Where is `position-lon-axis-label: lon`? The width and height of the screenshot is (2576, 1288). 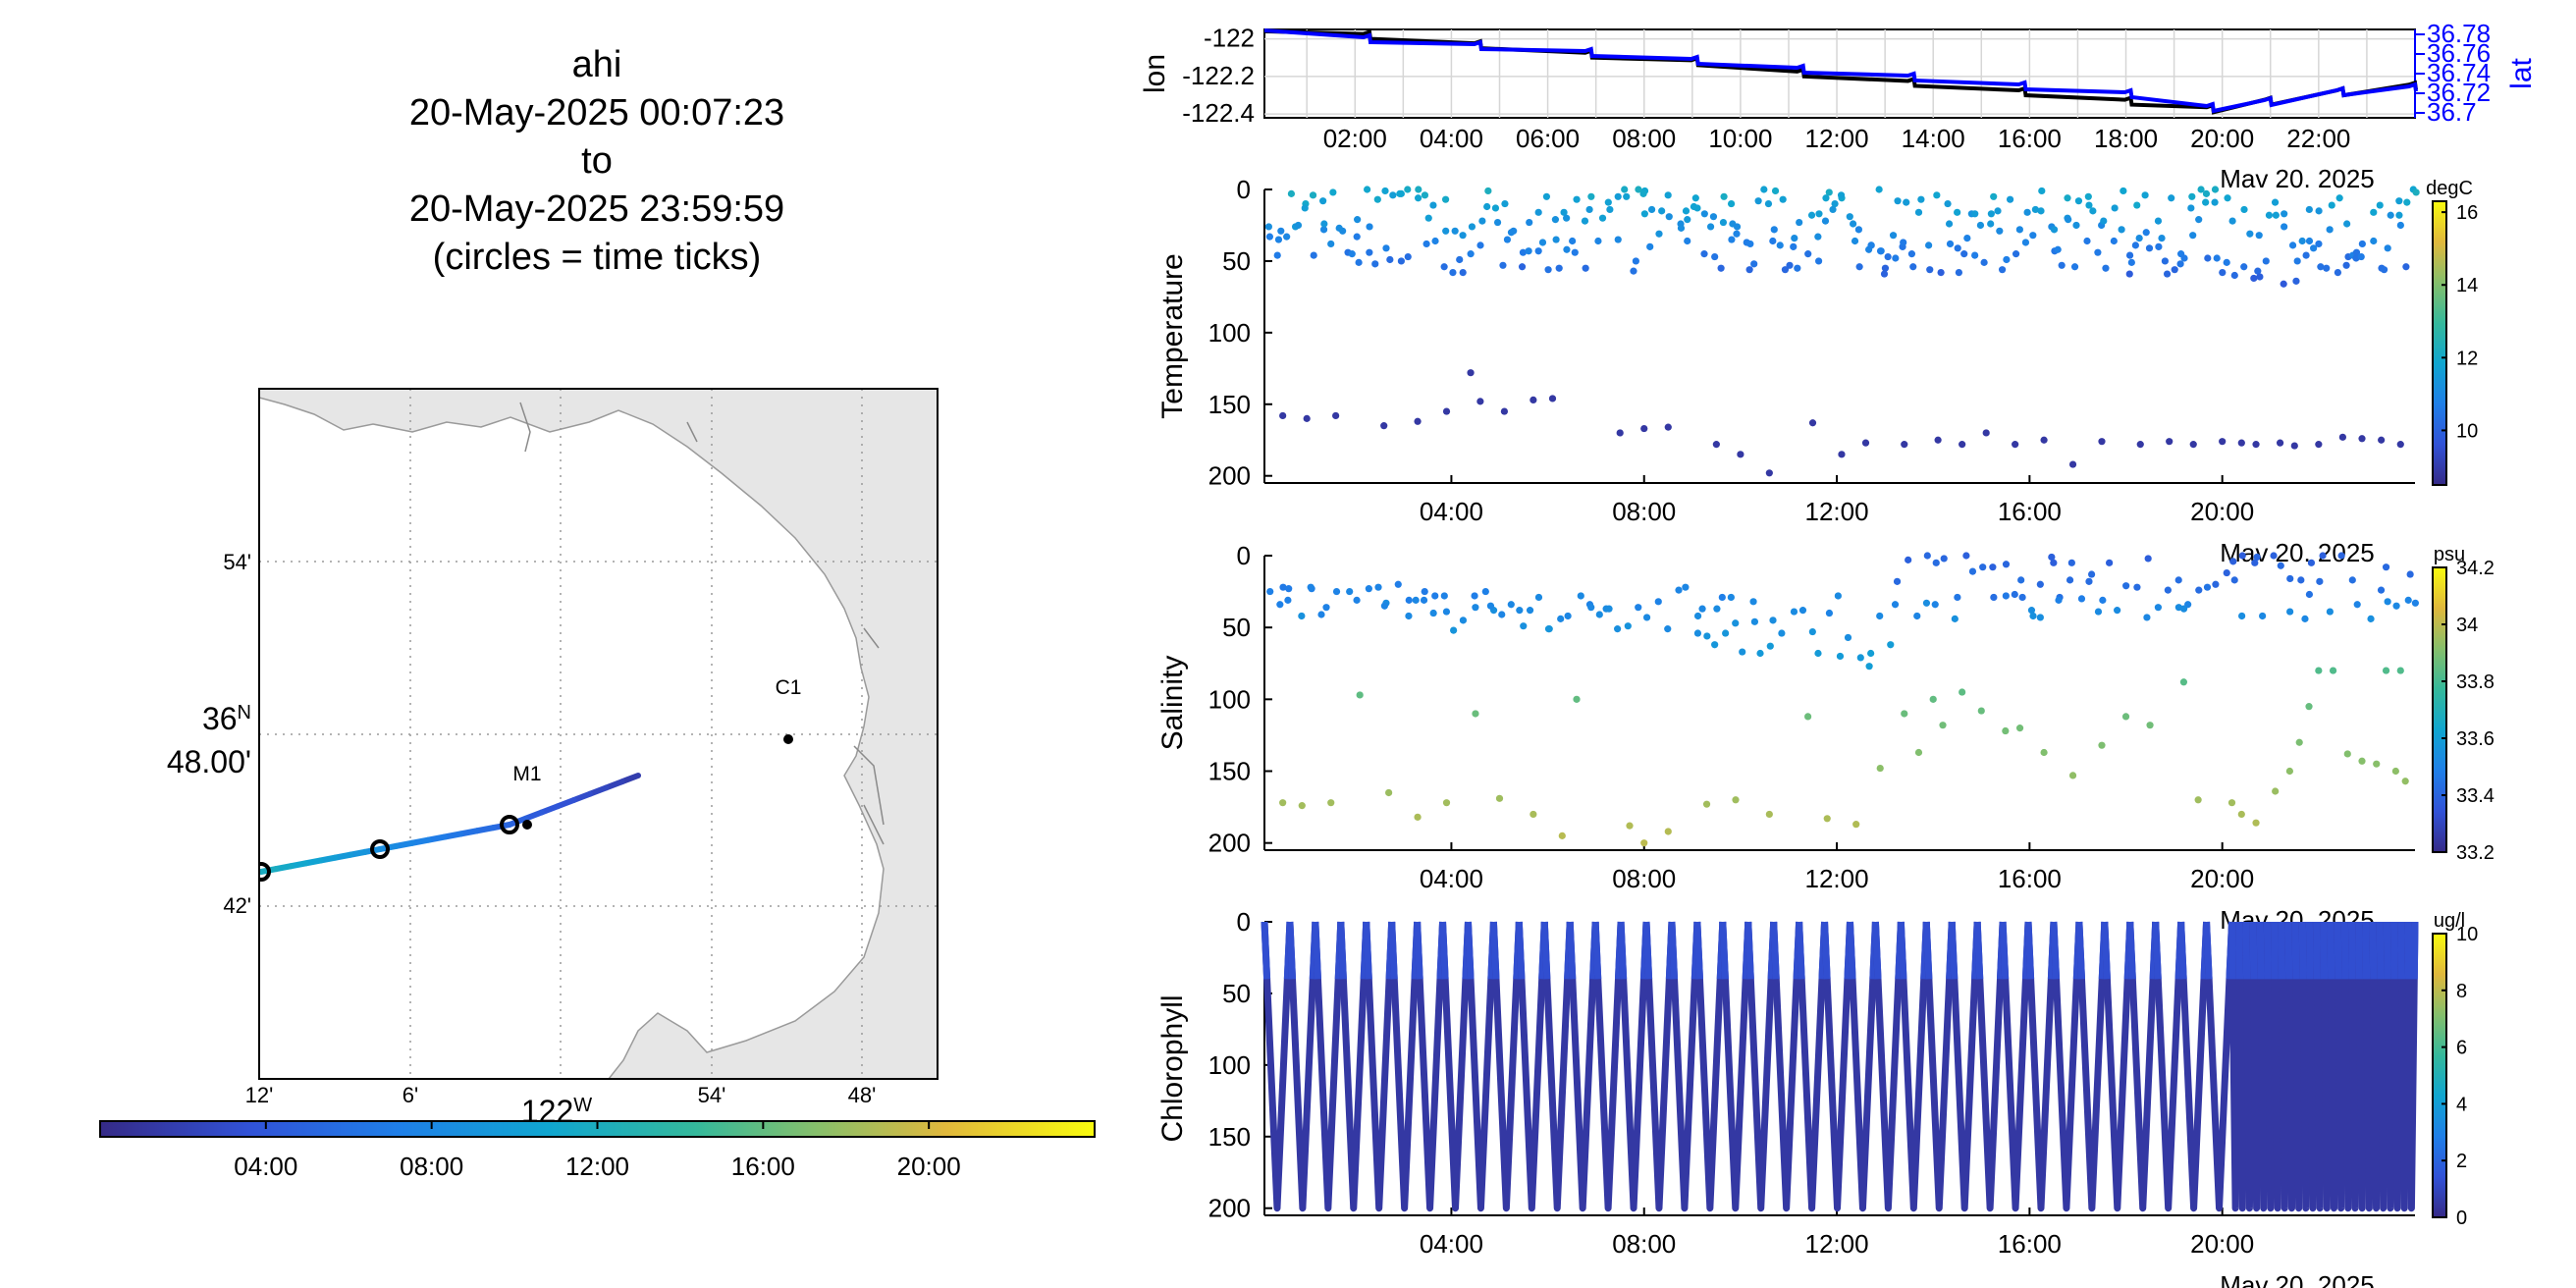
position-lon-axis-label: lon is located at coordinates (1155, 73).